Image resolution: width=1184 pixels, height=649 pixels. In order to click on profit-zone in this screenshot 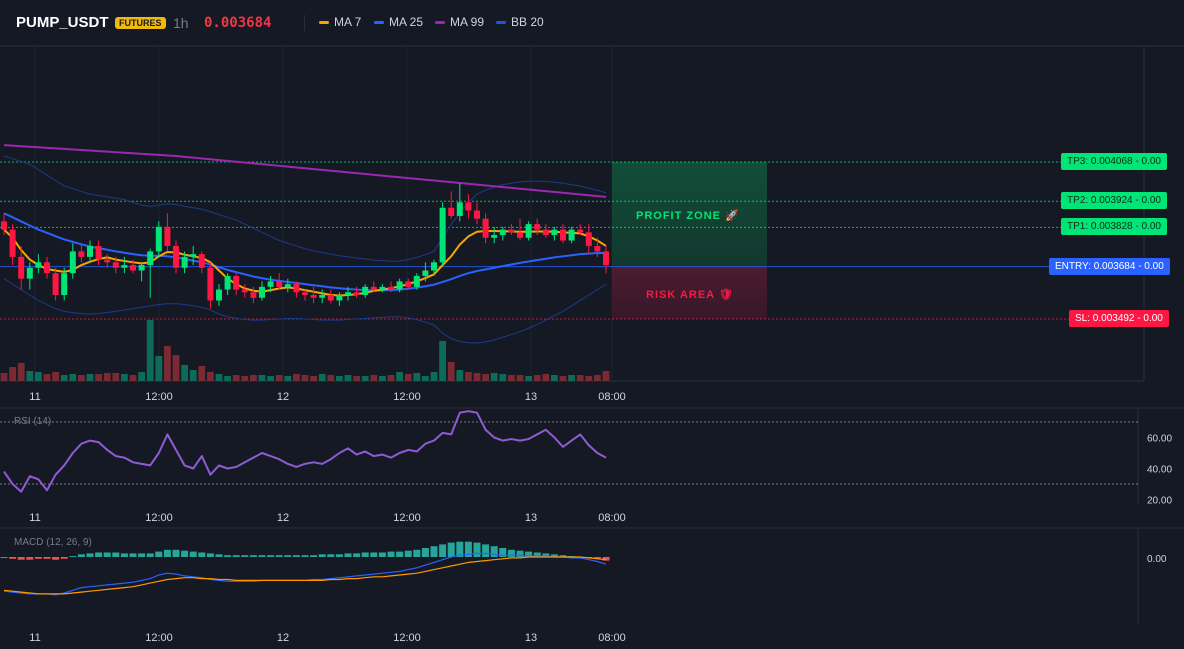, I will do `click(689, 214)`.